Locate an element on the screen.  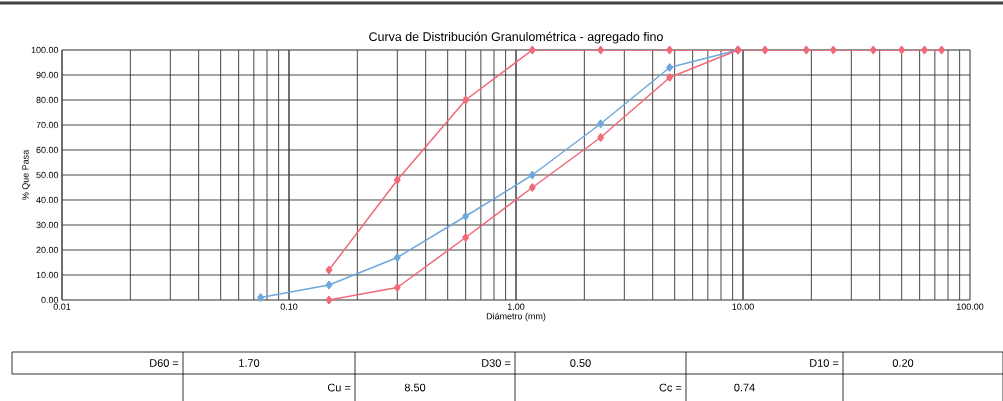
y-tick-label: 100.00 is located at coordinates (45, 50).